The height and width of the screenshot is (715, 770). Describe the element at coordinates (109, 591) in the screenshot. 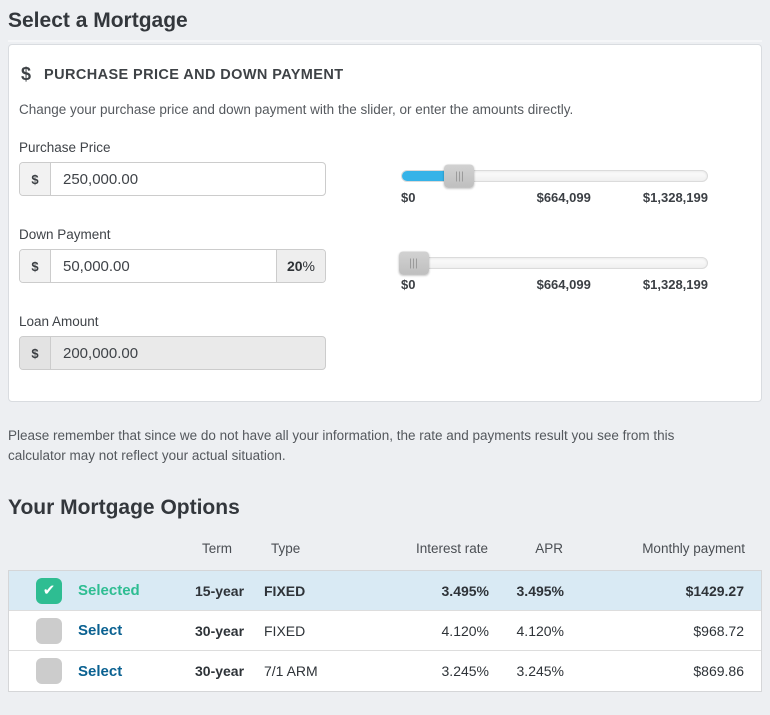

I see `row-select-label: Selected` at that location.